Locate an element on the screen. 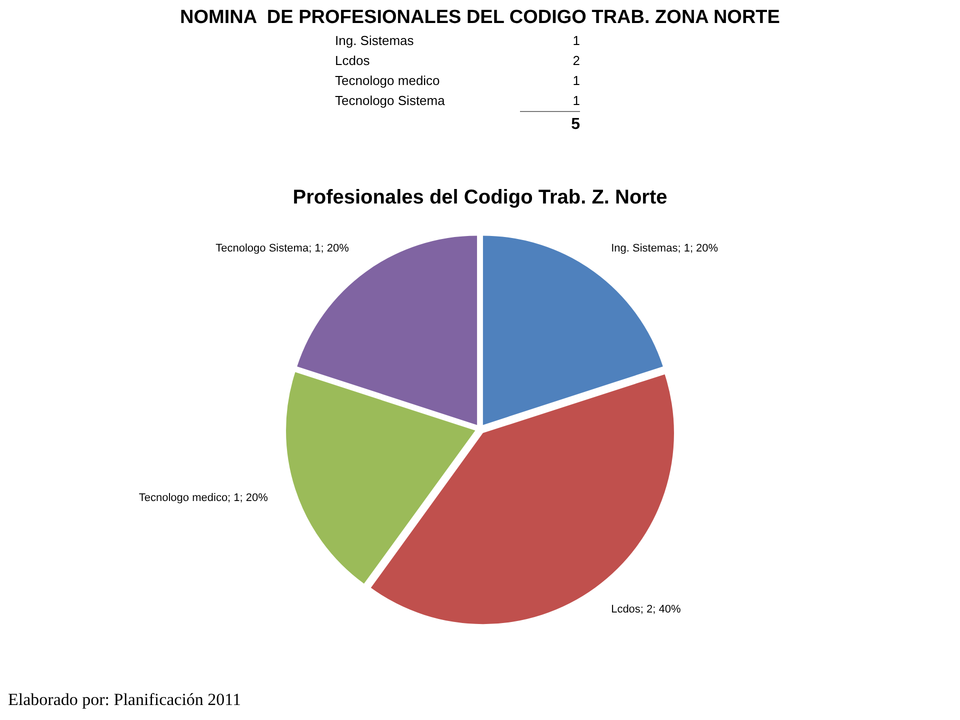 The width and height of the screenshot is (960, 720). slice-label: Ing. Sistemas is located at coordinates (644, 248).